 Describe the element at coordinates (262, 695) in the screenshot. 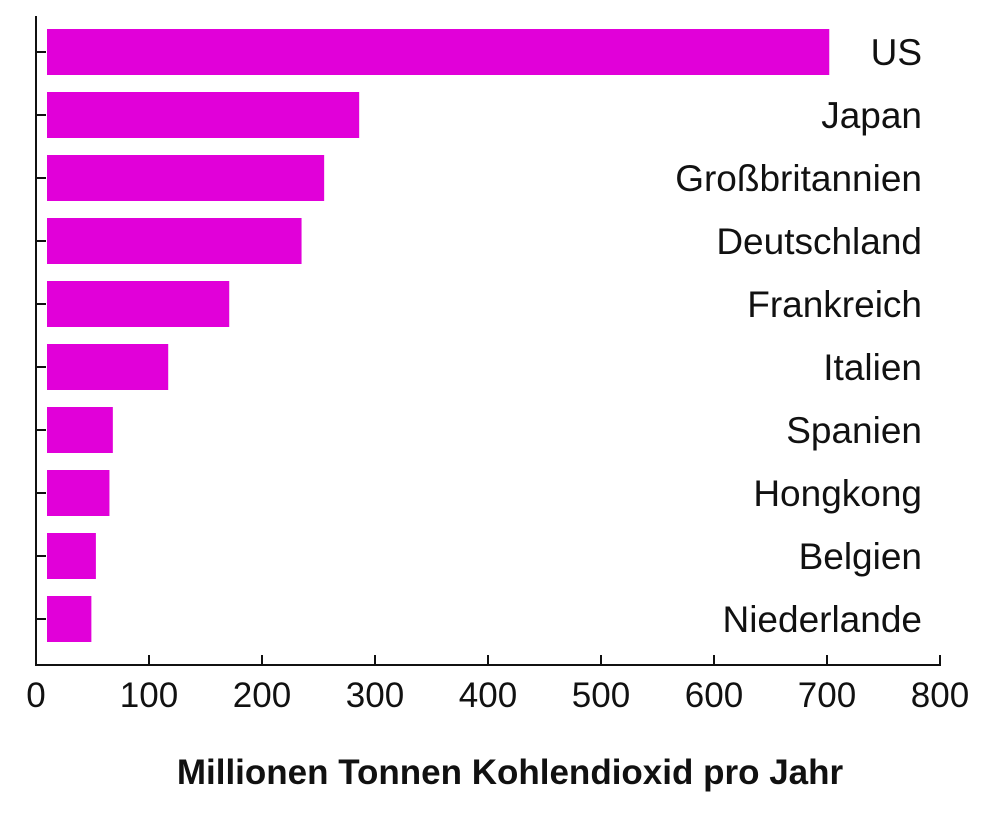

I see `x-tick-label-2: 200` at that location.